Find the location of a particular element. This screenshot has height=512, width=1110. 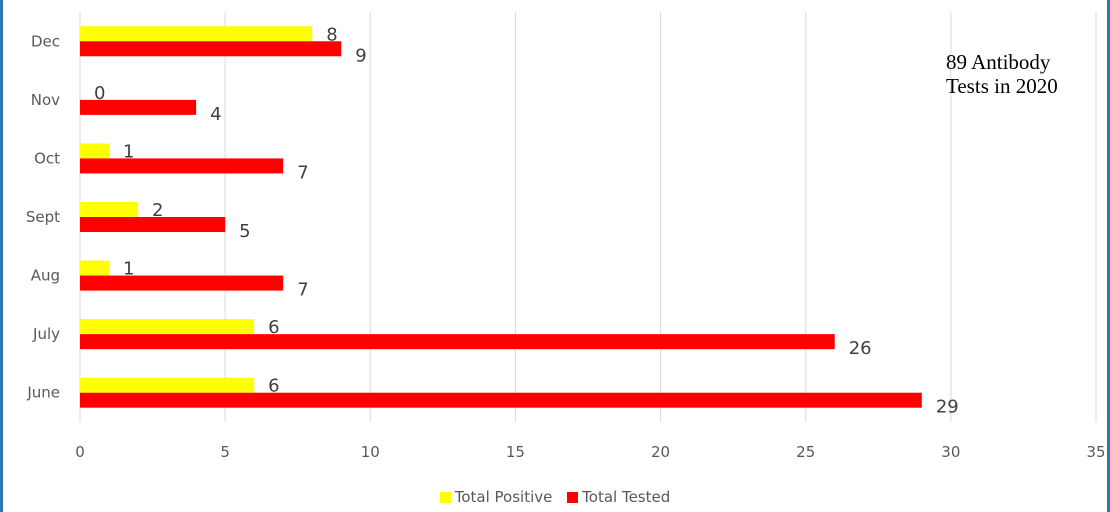

data-label-total-tested-june: 29 is located at coordinates (947, 407).